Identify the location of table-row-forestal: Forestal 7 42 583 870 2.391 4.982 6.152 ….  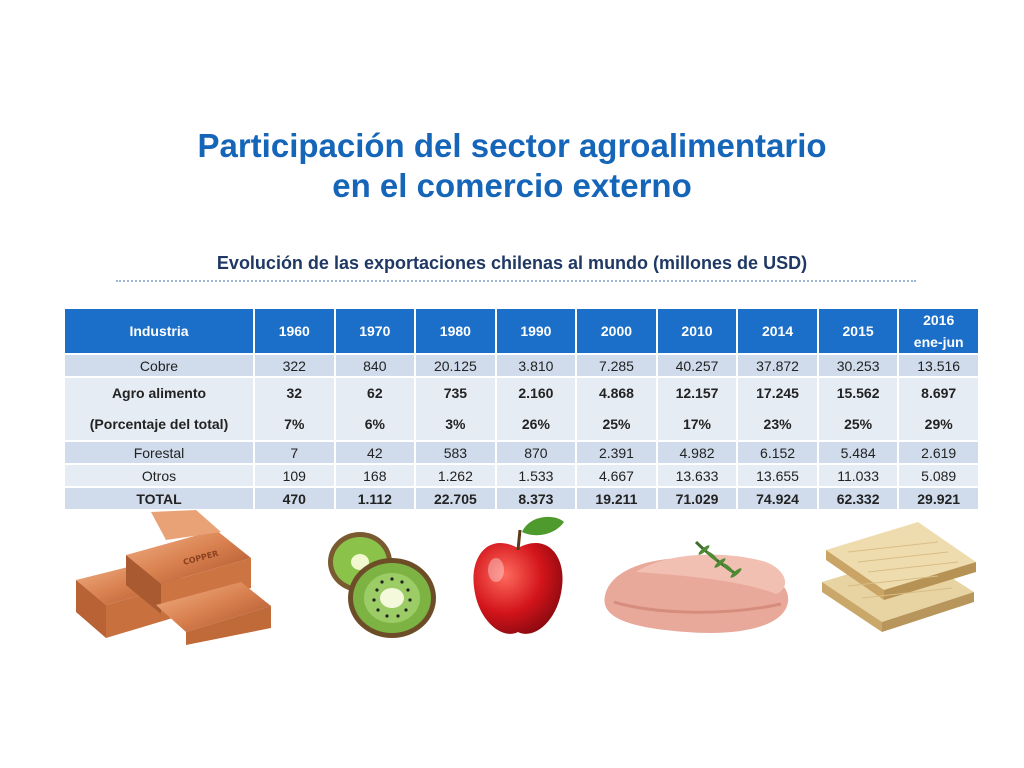
(521, 452).